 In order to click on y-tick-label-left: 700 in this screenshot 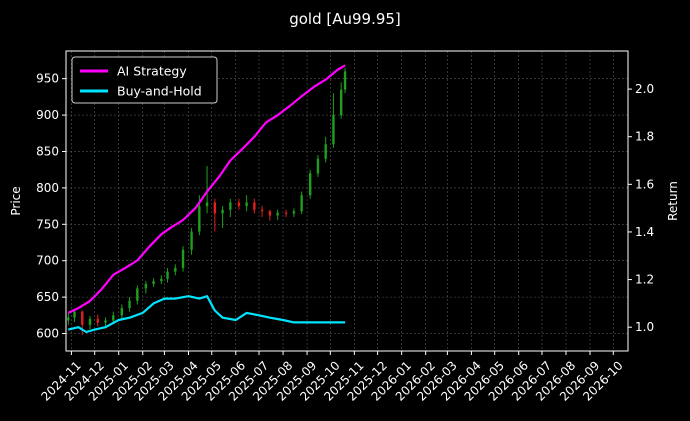, I will do `click(47, 261)`.